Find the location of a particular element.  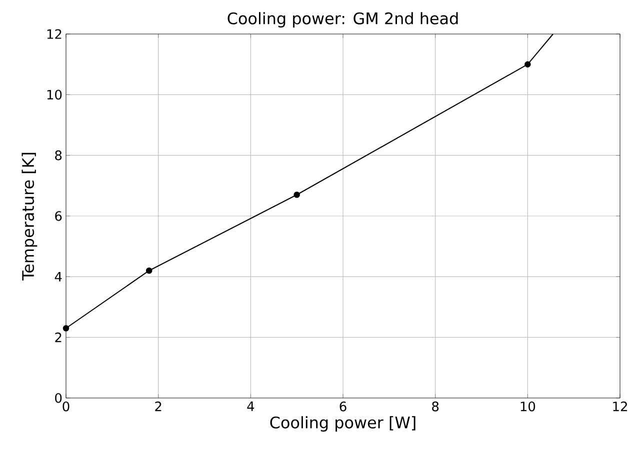

chart-title: Cooling power: GM 2nd head is located at coordinates (343, 20).